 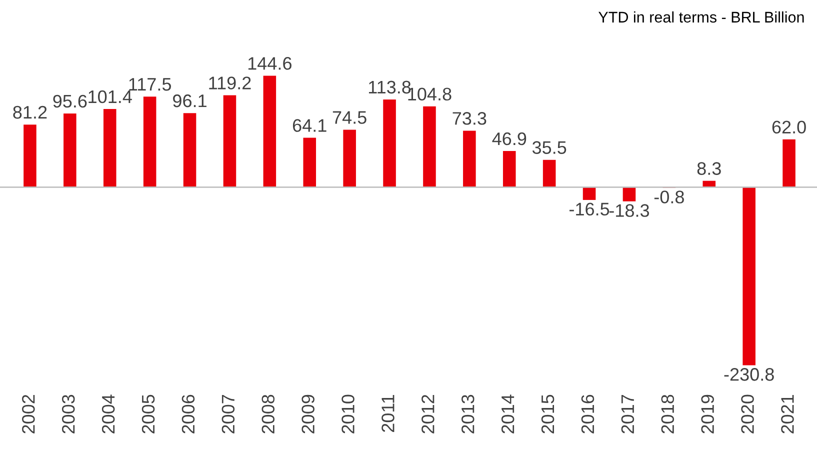 I want to click on x-tick-label: 2008, so click(x=268, y=414).